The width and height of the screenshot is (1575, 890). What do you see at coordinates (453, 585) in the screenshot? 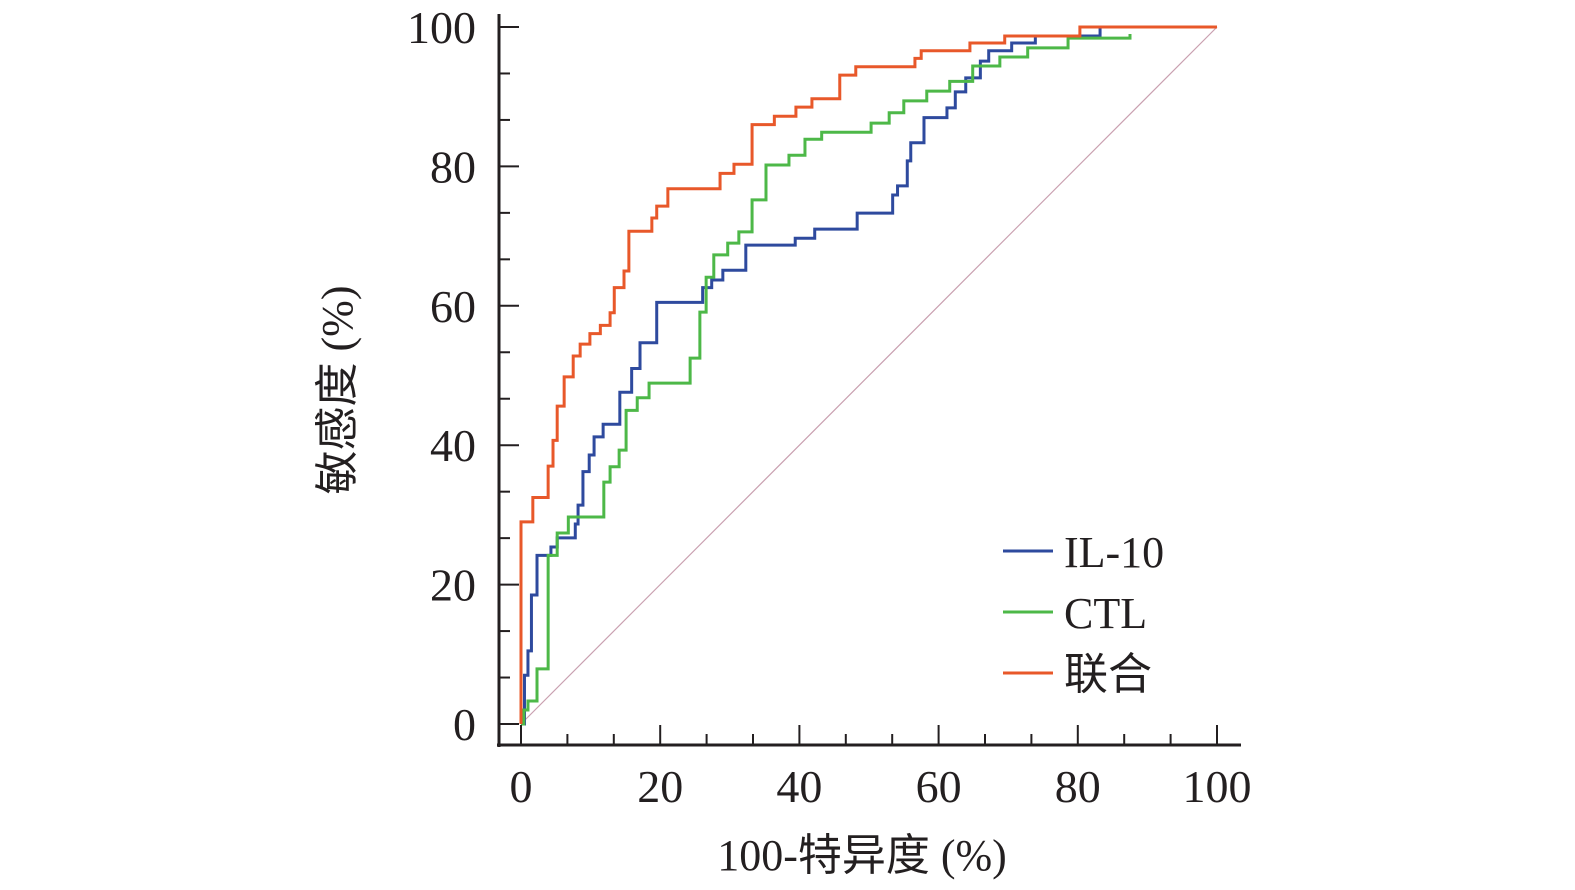
I see `y-tick-label: 20` at bounding box center [453, 585].